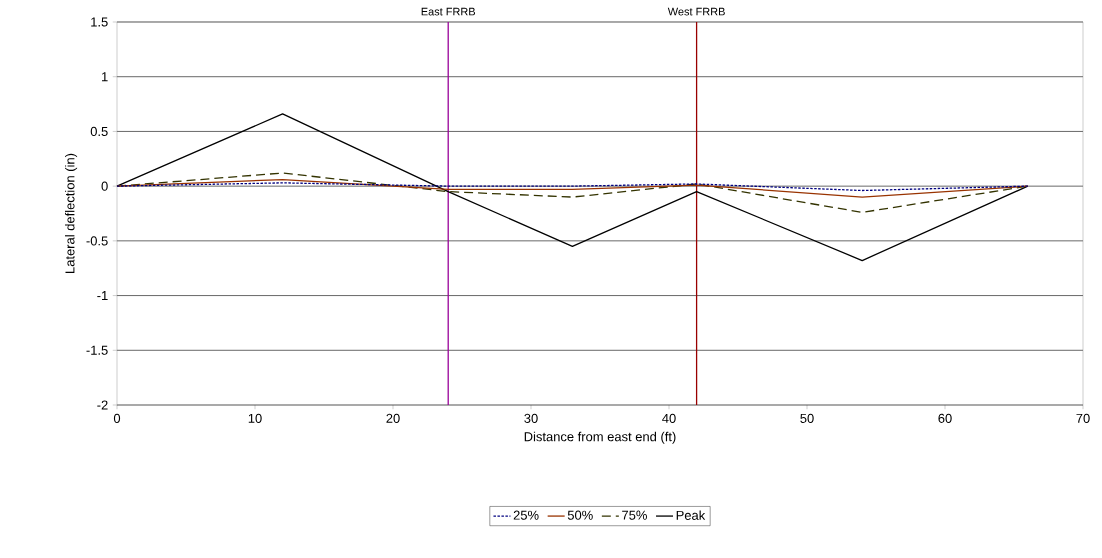 The width and height of the screenshot is (1102, 558). Describe the element at coordinates (71, 213) in the screenshot. I see `y-axis-title: Lateral deflection (in)` at that location.